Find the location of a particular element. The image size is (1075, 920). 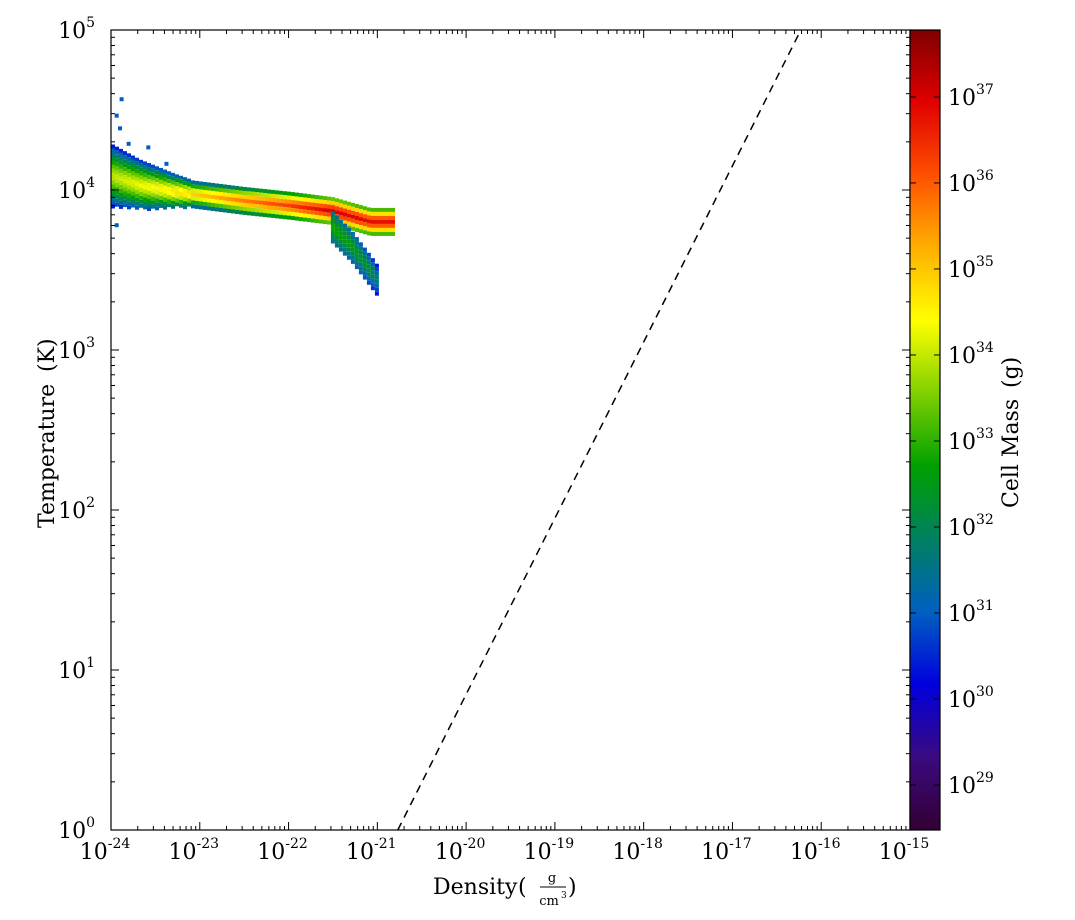

x-unit-numerator: g is located at coordinates (552, 878).